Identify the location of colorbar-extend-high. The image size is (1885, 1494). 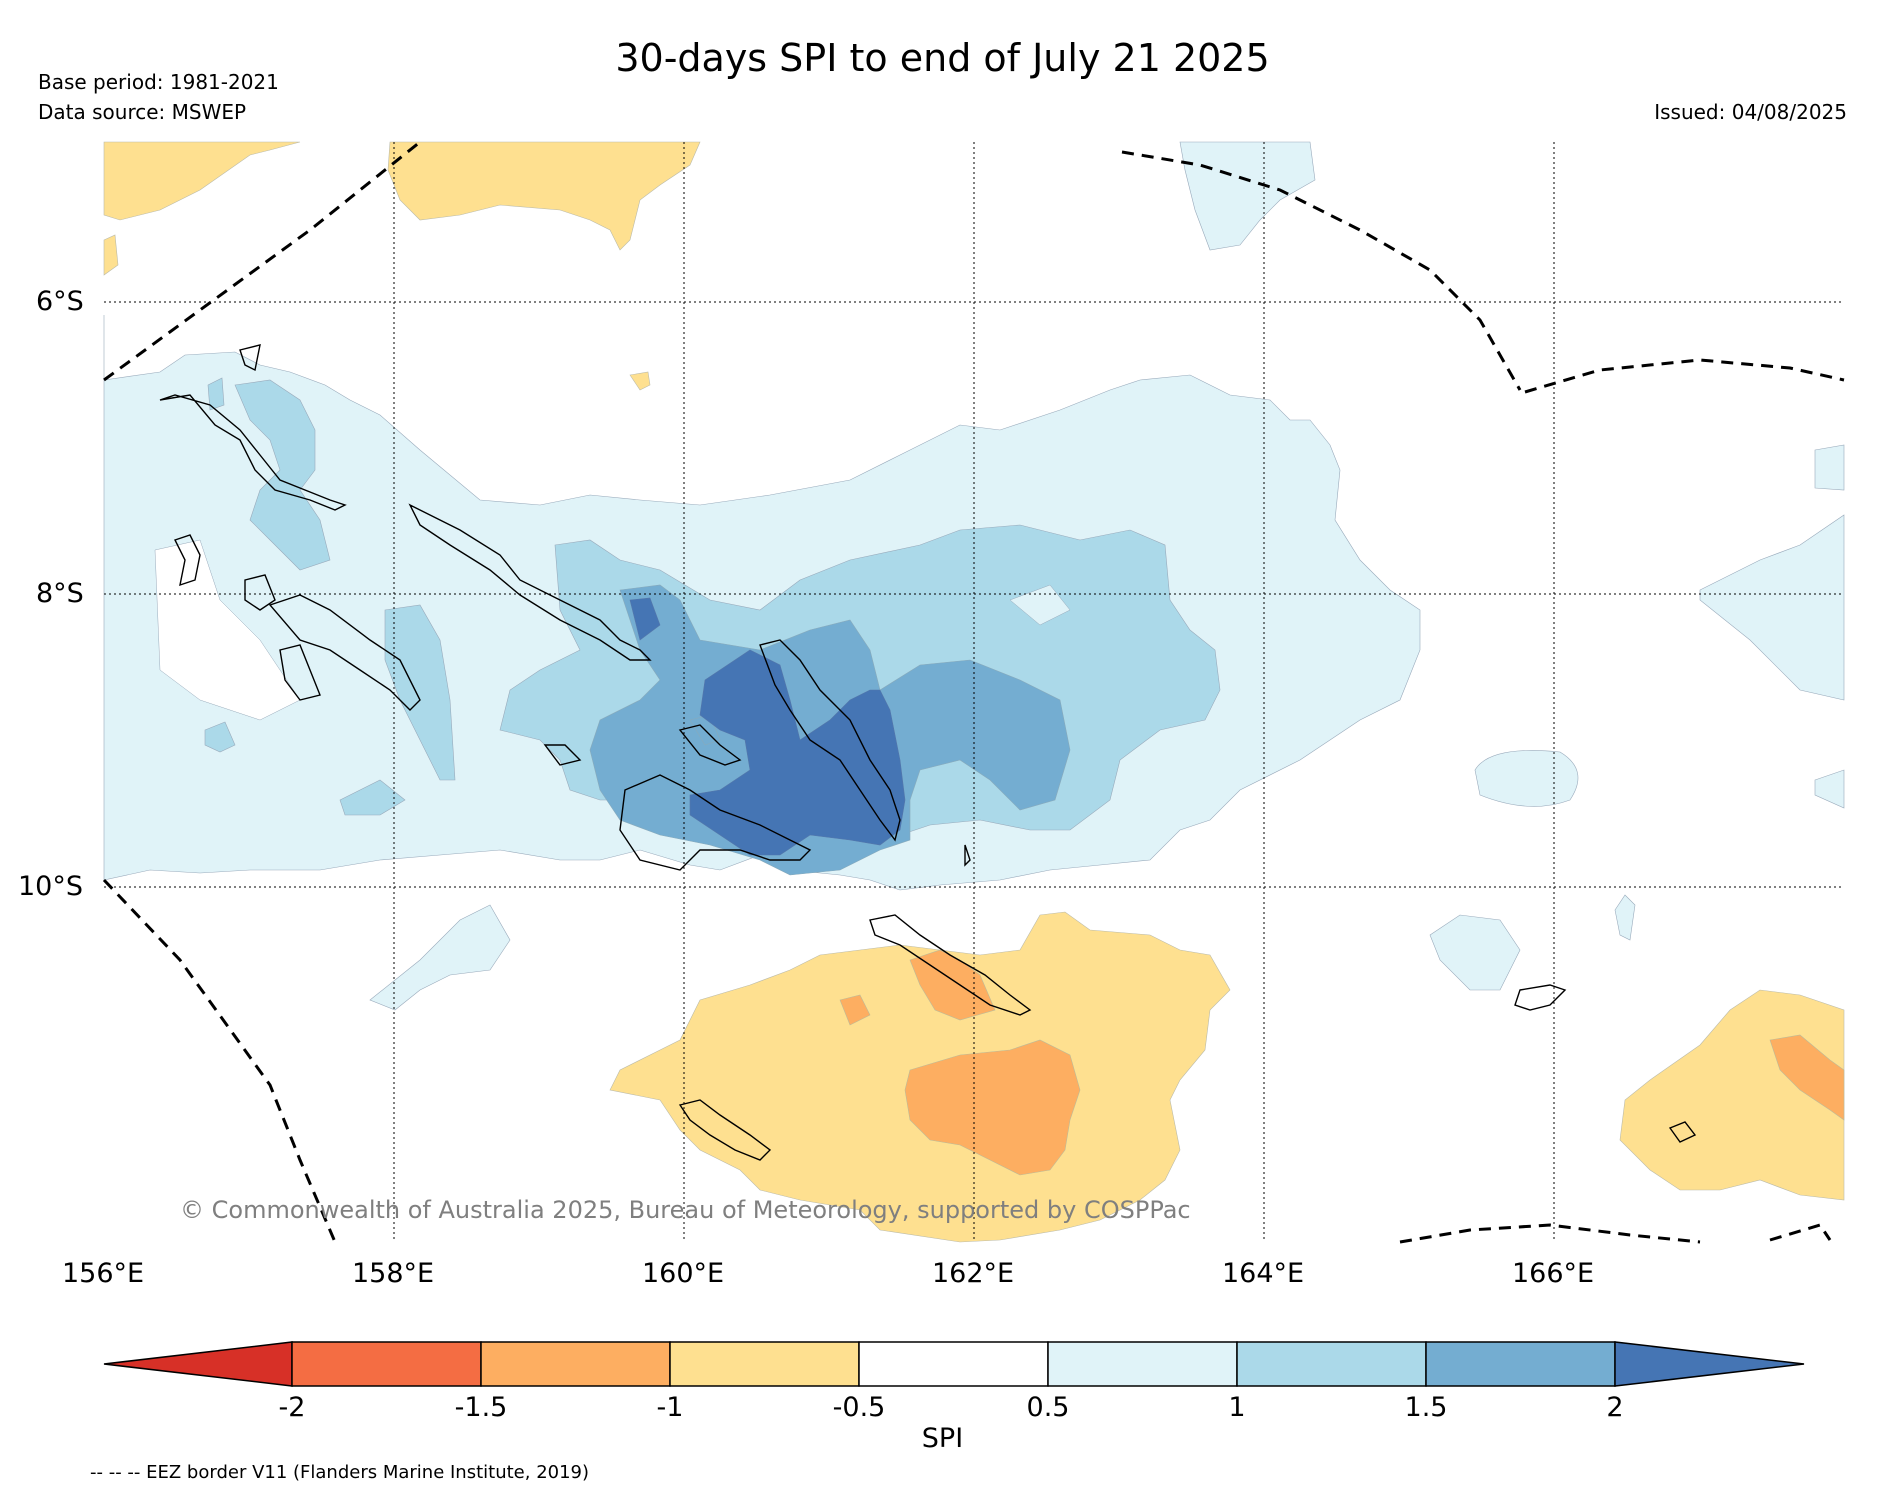
(1709, 1364).